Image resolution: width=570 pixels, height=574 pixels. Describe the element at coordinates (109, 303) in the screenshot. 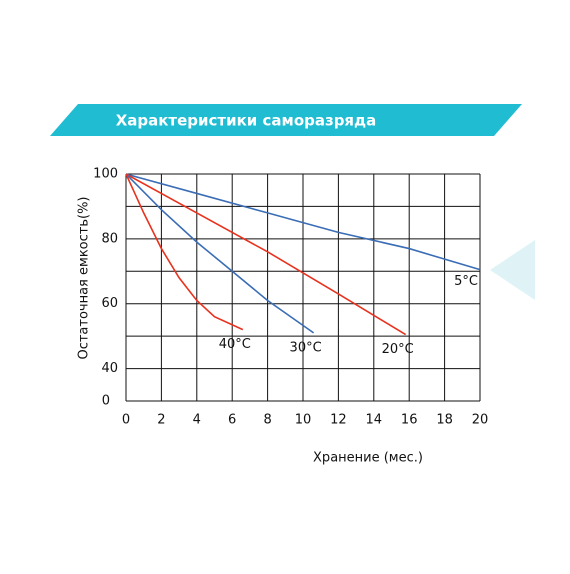

I see `y-tick-label: 60` at that location.